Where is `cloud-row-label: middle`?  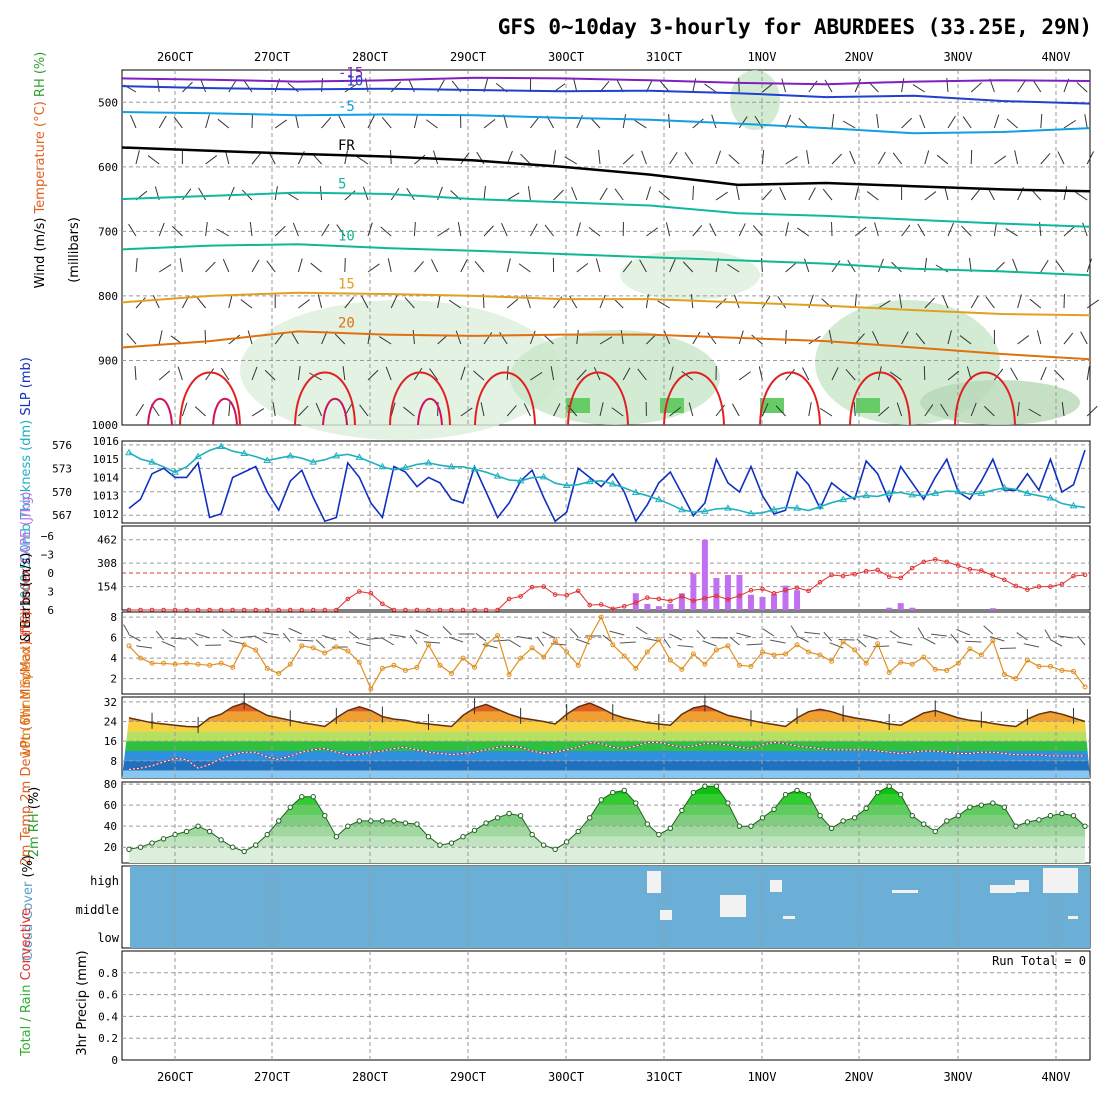
cloud-row-label: middle is located at coordinates (97, 910).